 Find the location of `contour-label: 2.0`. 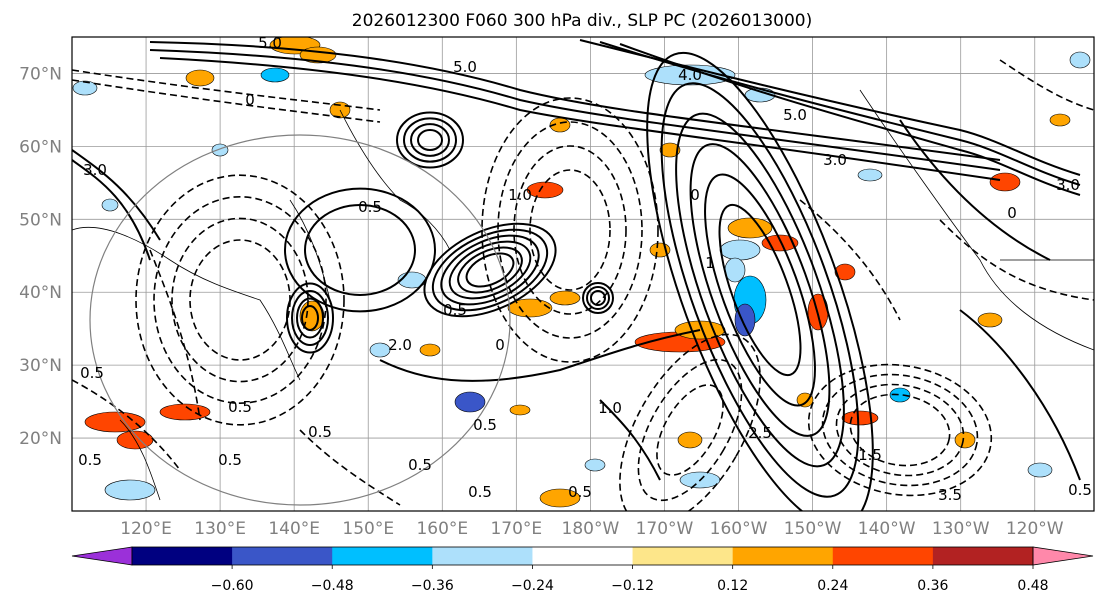

contour-label: 2.0 is located at coordinates (400, 345).